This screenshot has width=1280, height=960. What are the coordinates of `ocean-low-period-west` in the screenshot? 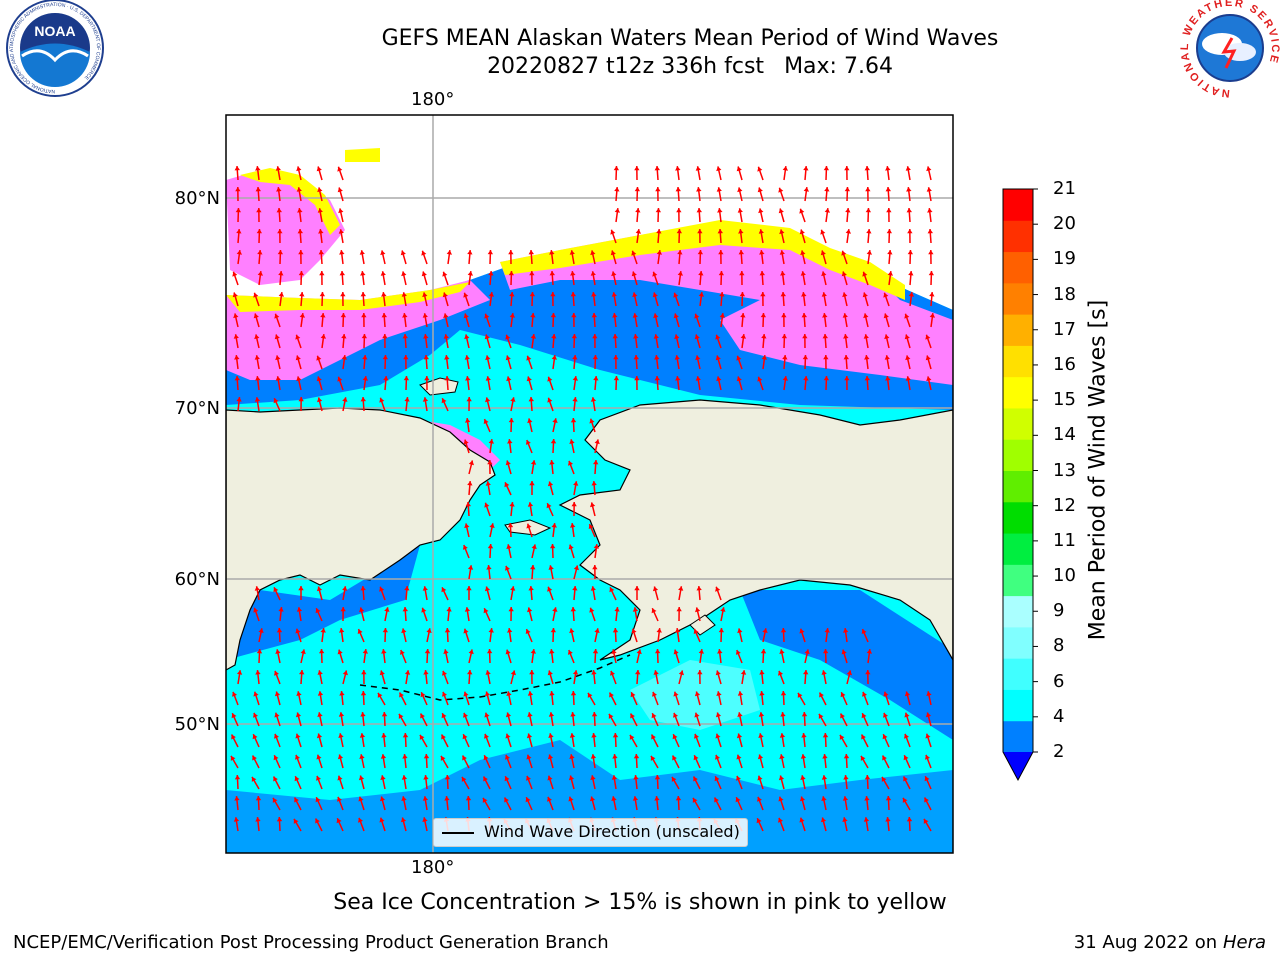 It's located at (323, 602).